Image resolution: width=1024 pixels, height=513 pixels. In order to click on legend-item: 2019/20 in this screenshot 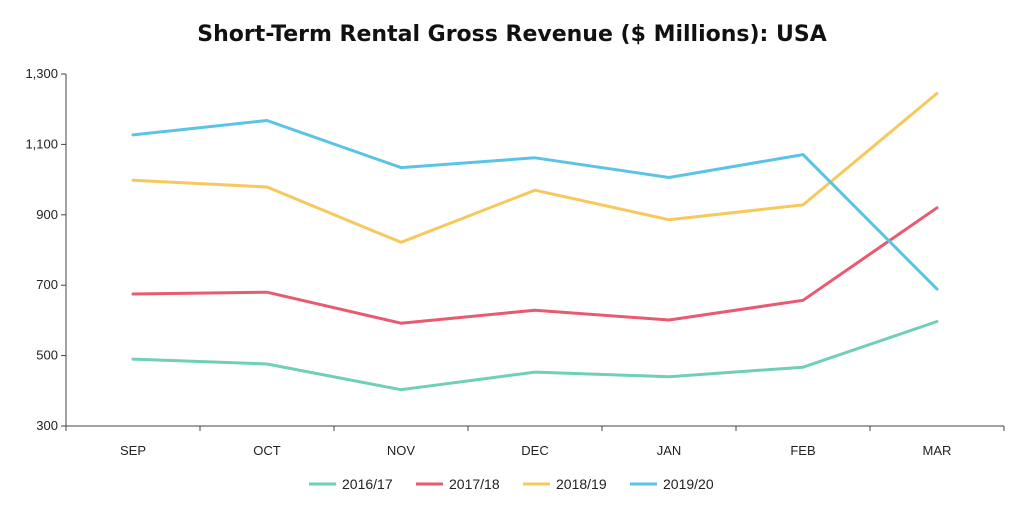, I will do `click(672, 484)`.